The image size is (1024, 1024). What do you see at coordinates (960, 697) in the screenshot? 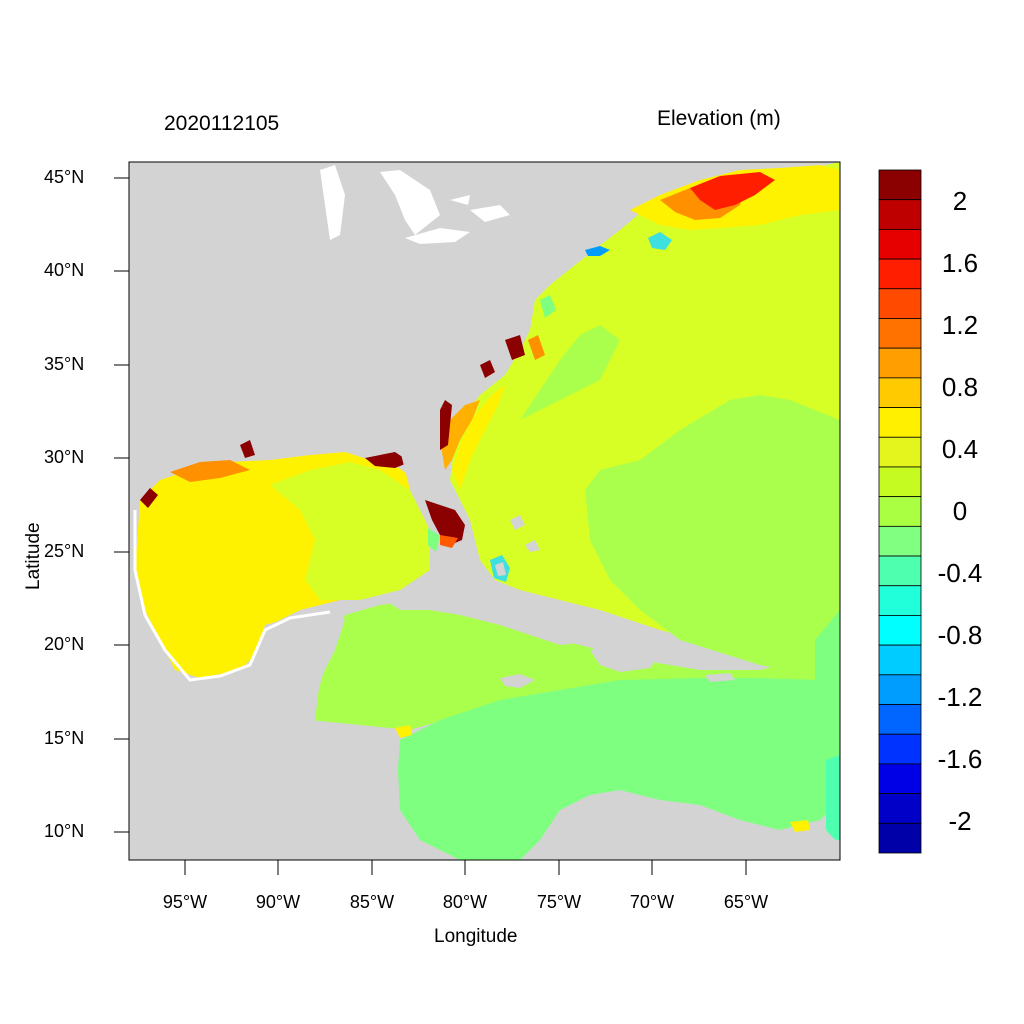
I see `colorbar-label: -1.2` at bounding box center [960, 697].